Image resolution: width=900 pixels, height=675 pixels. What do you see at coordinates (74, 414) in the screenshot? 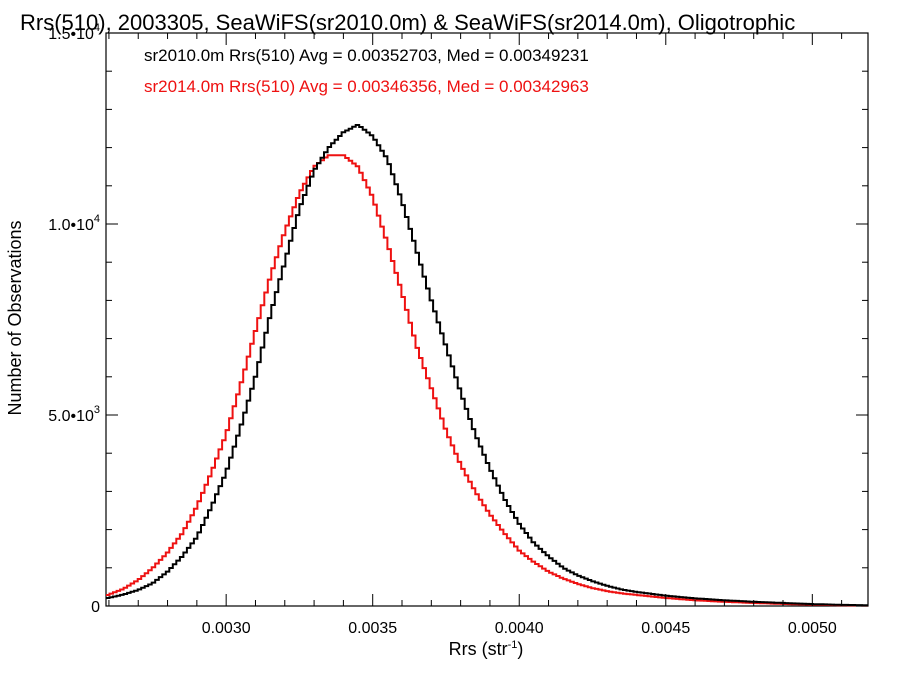
I see `y-tick-label: 5.0•103` at bounding box center [74, 414].